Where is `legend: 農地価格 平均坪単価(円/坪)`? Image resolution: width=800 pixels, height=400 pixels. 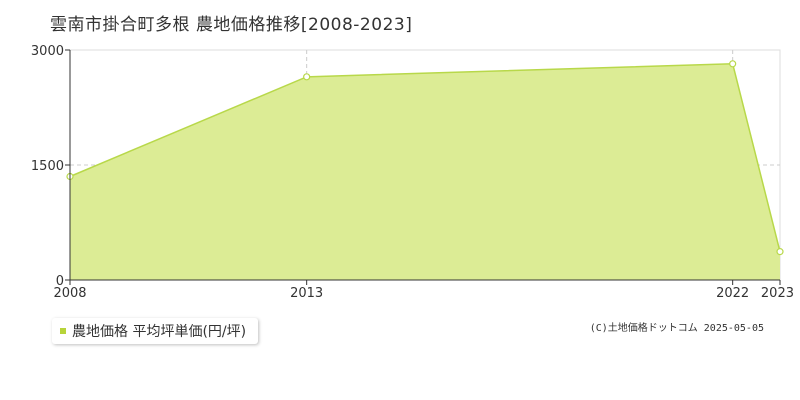 legend: 農地価格 平均坪単価(円/坪) is located at coordinates (155, 331).